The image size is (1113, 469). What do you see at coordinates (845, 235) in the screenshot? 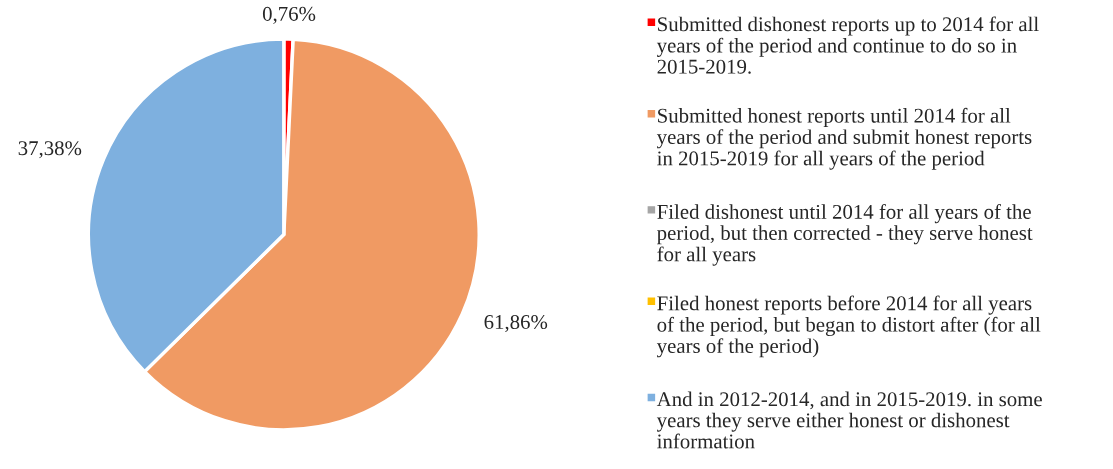
I see `legend-label: Filed dishonest until 2014 for all years of the period, but then corrected - they serve honest for all years` at bounding box center [845, 235].